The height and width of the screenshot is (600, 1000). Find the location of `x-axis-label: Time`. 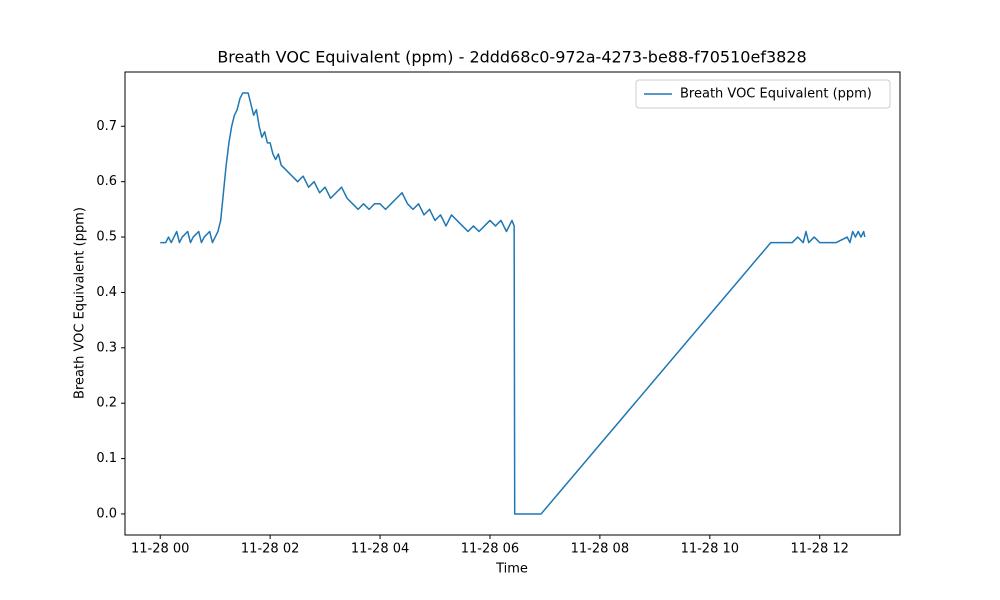

x-axis-label: Time is located at coordinates (511, 569).